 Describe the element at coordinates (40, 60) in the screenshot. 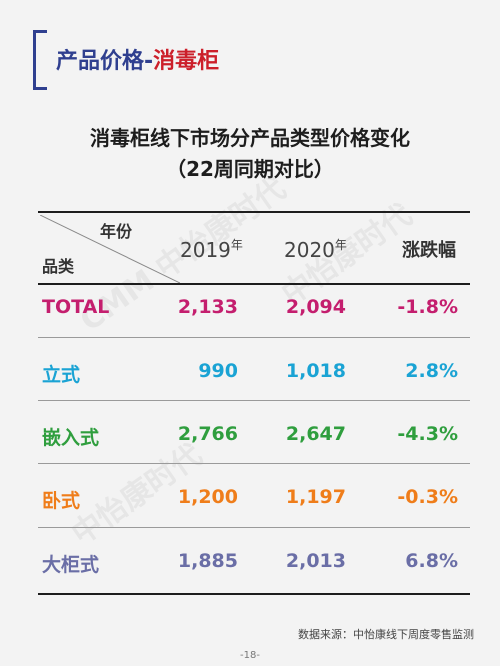

I see `header-bracket` at that location.